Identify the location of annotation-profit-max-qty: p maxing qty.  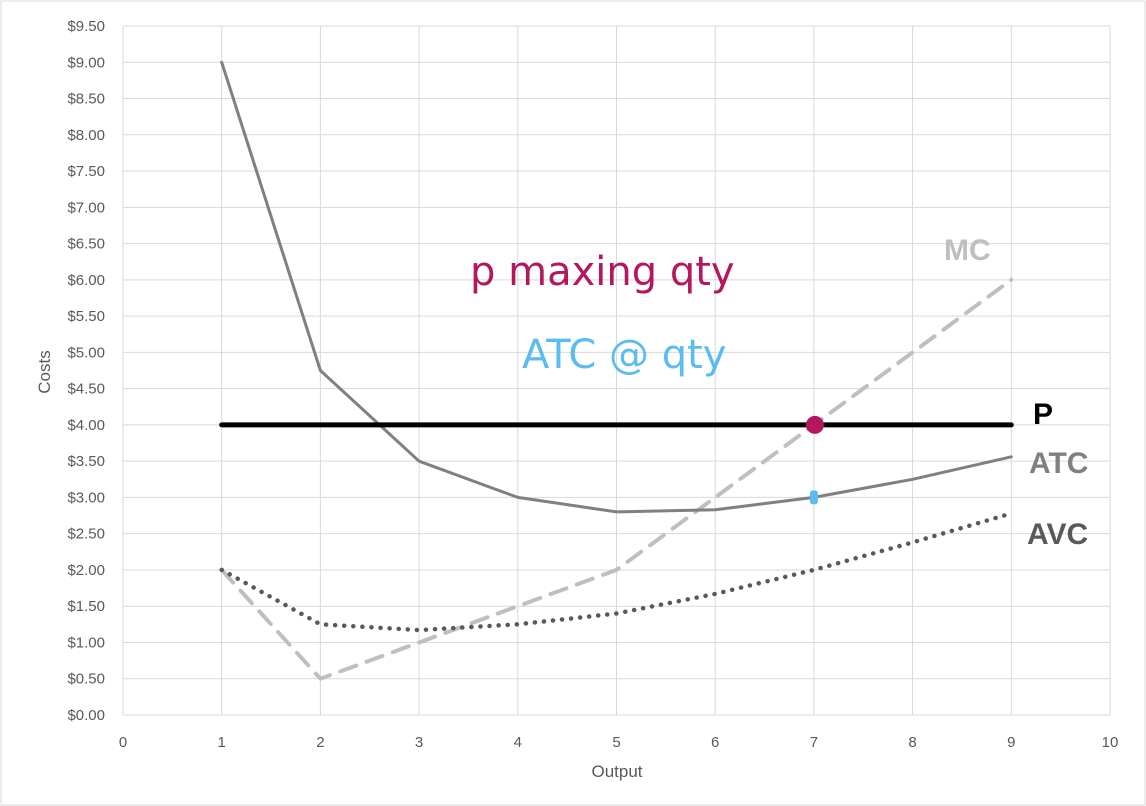
(602, 272).